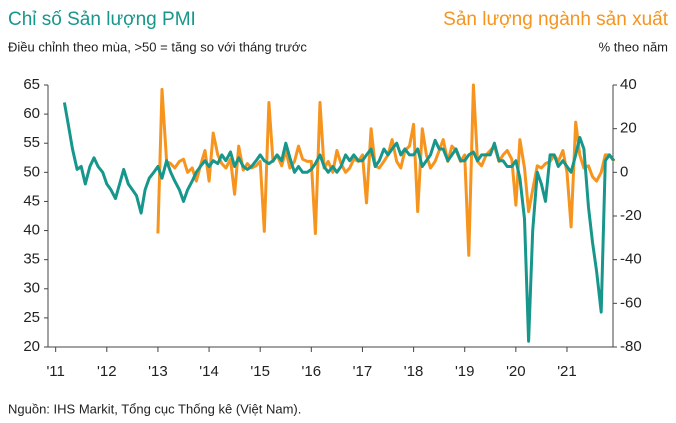 This screenshot has width=676, height=423. Describe the element at coordinates (31, 230) in the screenshot. I see `y-tick-label: 40` at that location.